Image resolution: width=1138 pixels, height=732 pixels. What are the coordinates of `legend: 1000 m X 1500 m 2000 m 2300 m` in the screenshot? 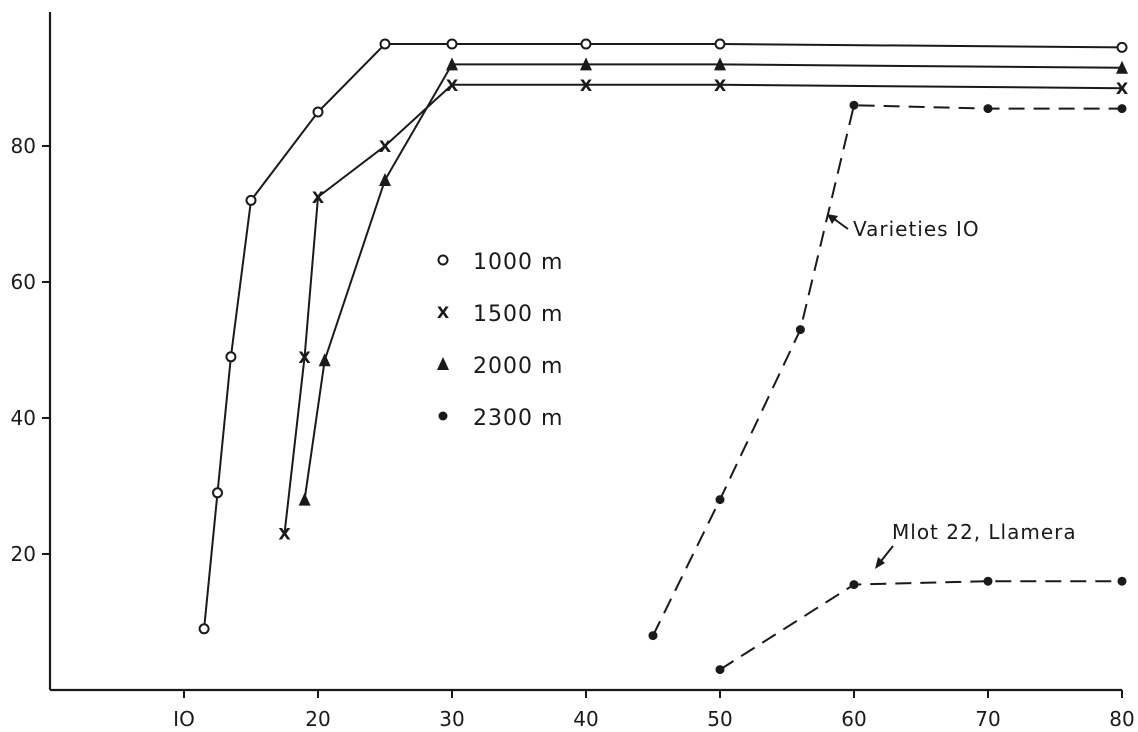 It's located at (500, 340).